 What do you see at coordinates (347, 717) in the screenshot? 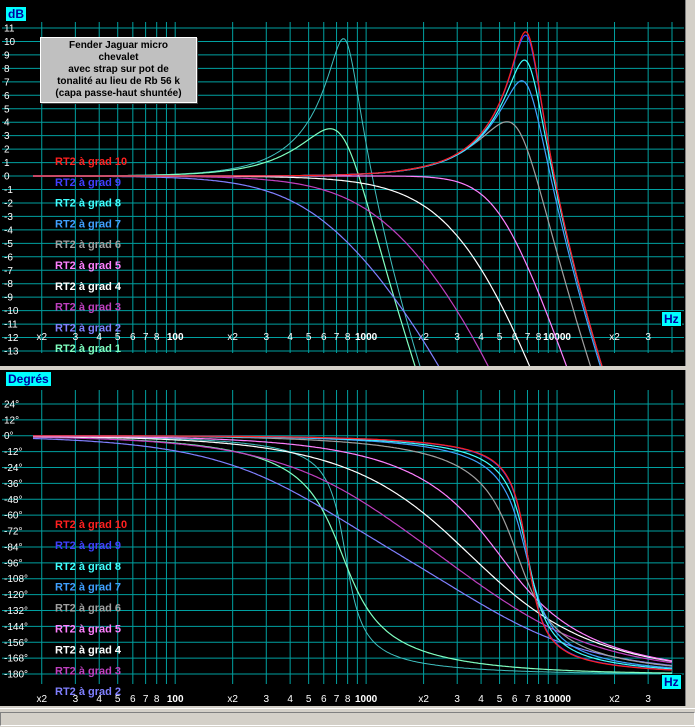
I see `status-bar` at bounding box center [347, 717].